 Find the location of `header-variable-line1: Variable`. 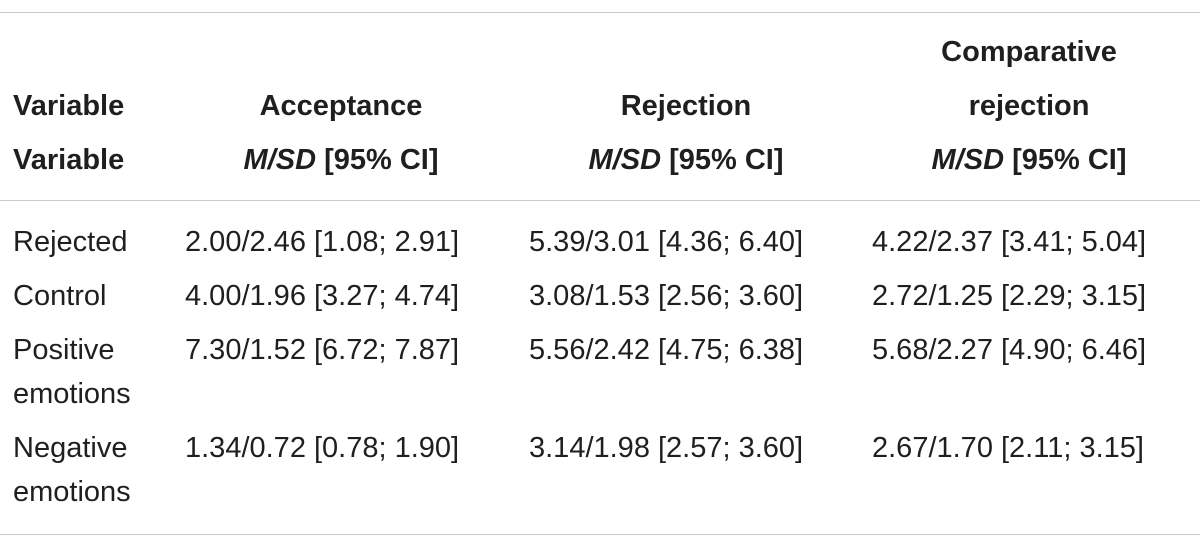

header-variable-line1: Variable is located at coordinates (69, 106).